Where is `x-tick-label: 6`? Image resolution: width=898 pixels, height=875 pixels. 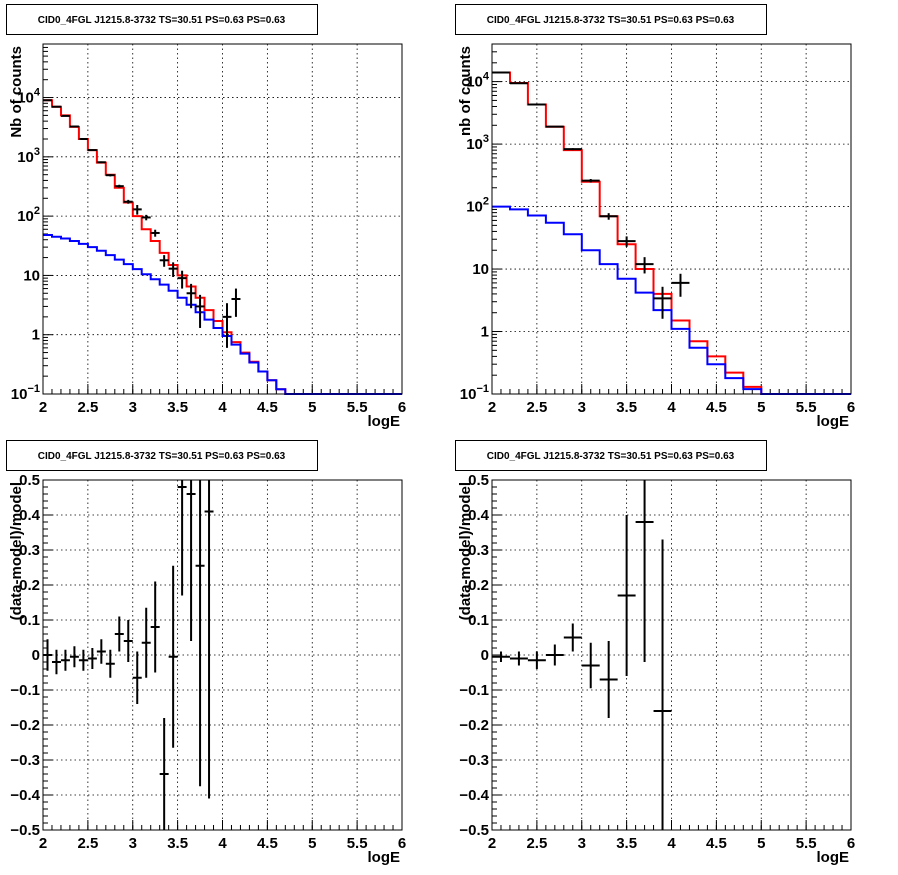 x-tick-label: 6 is located at coordinates (851, 407).